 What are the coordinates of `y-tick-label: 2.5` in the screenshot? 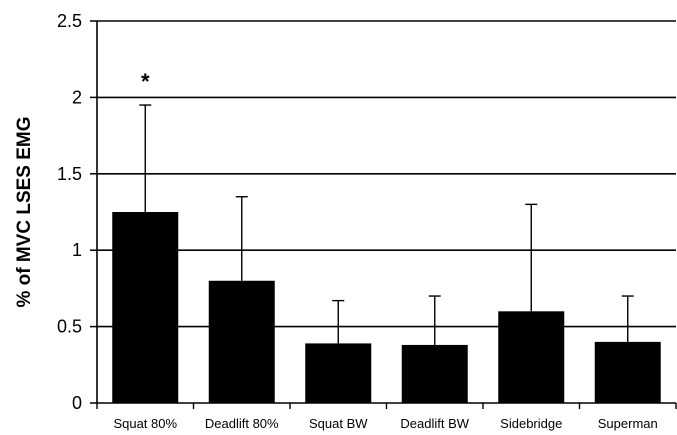 It's located at (69, 21).